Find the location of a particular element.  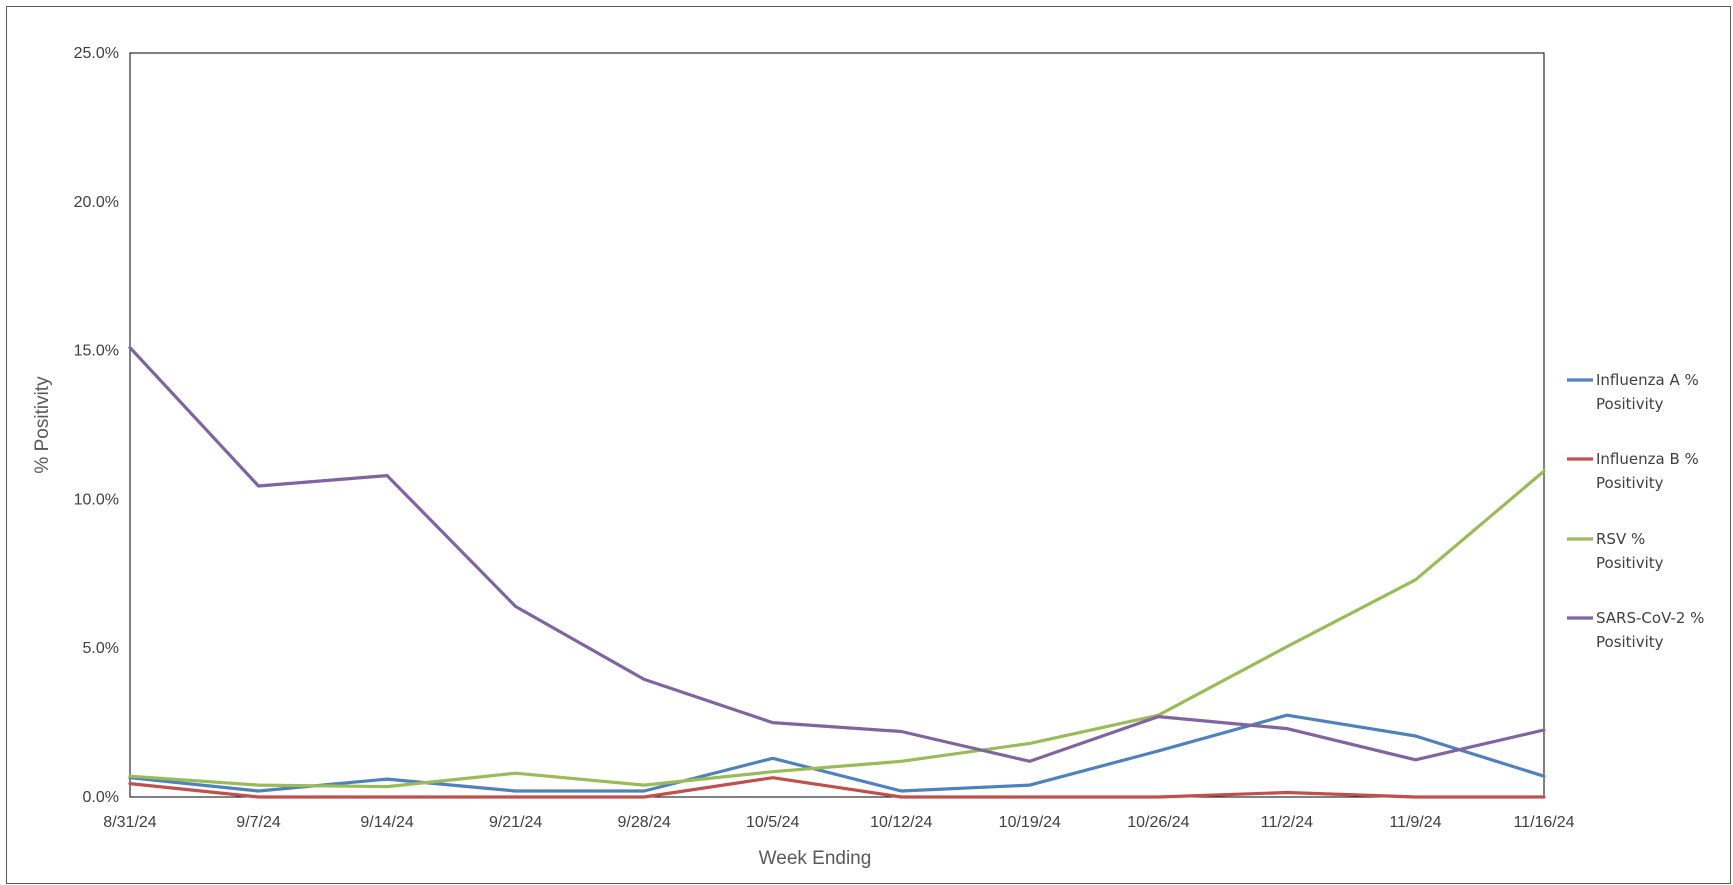

y-tick-label: 15.0% is located at coordinates (96, 351).